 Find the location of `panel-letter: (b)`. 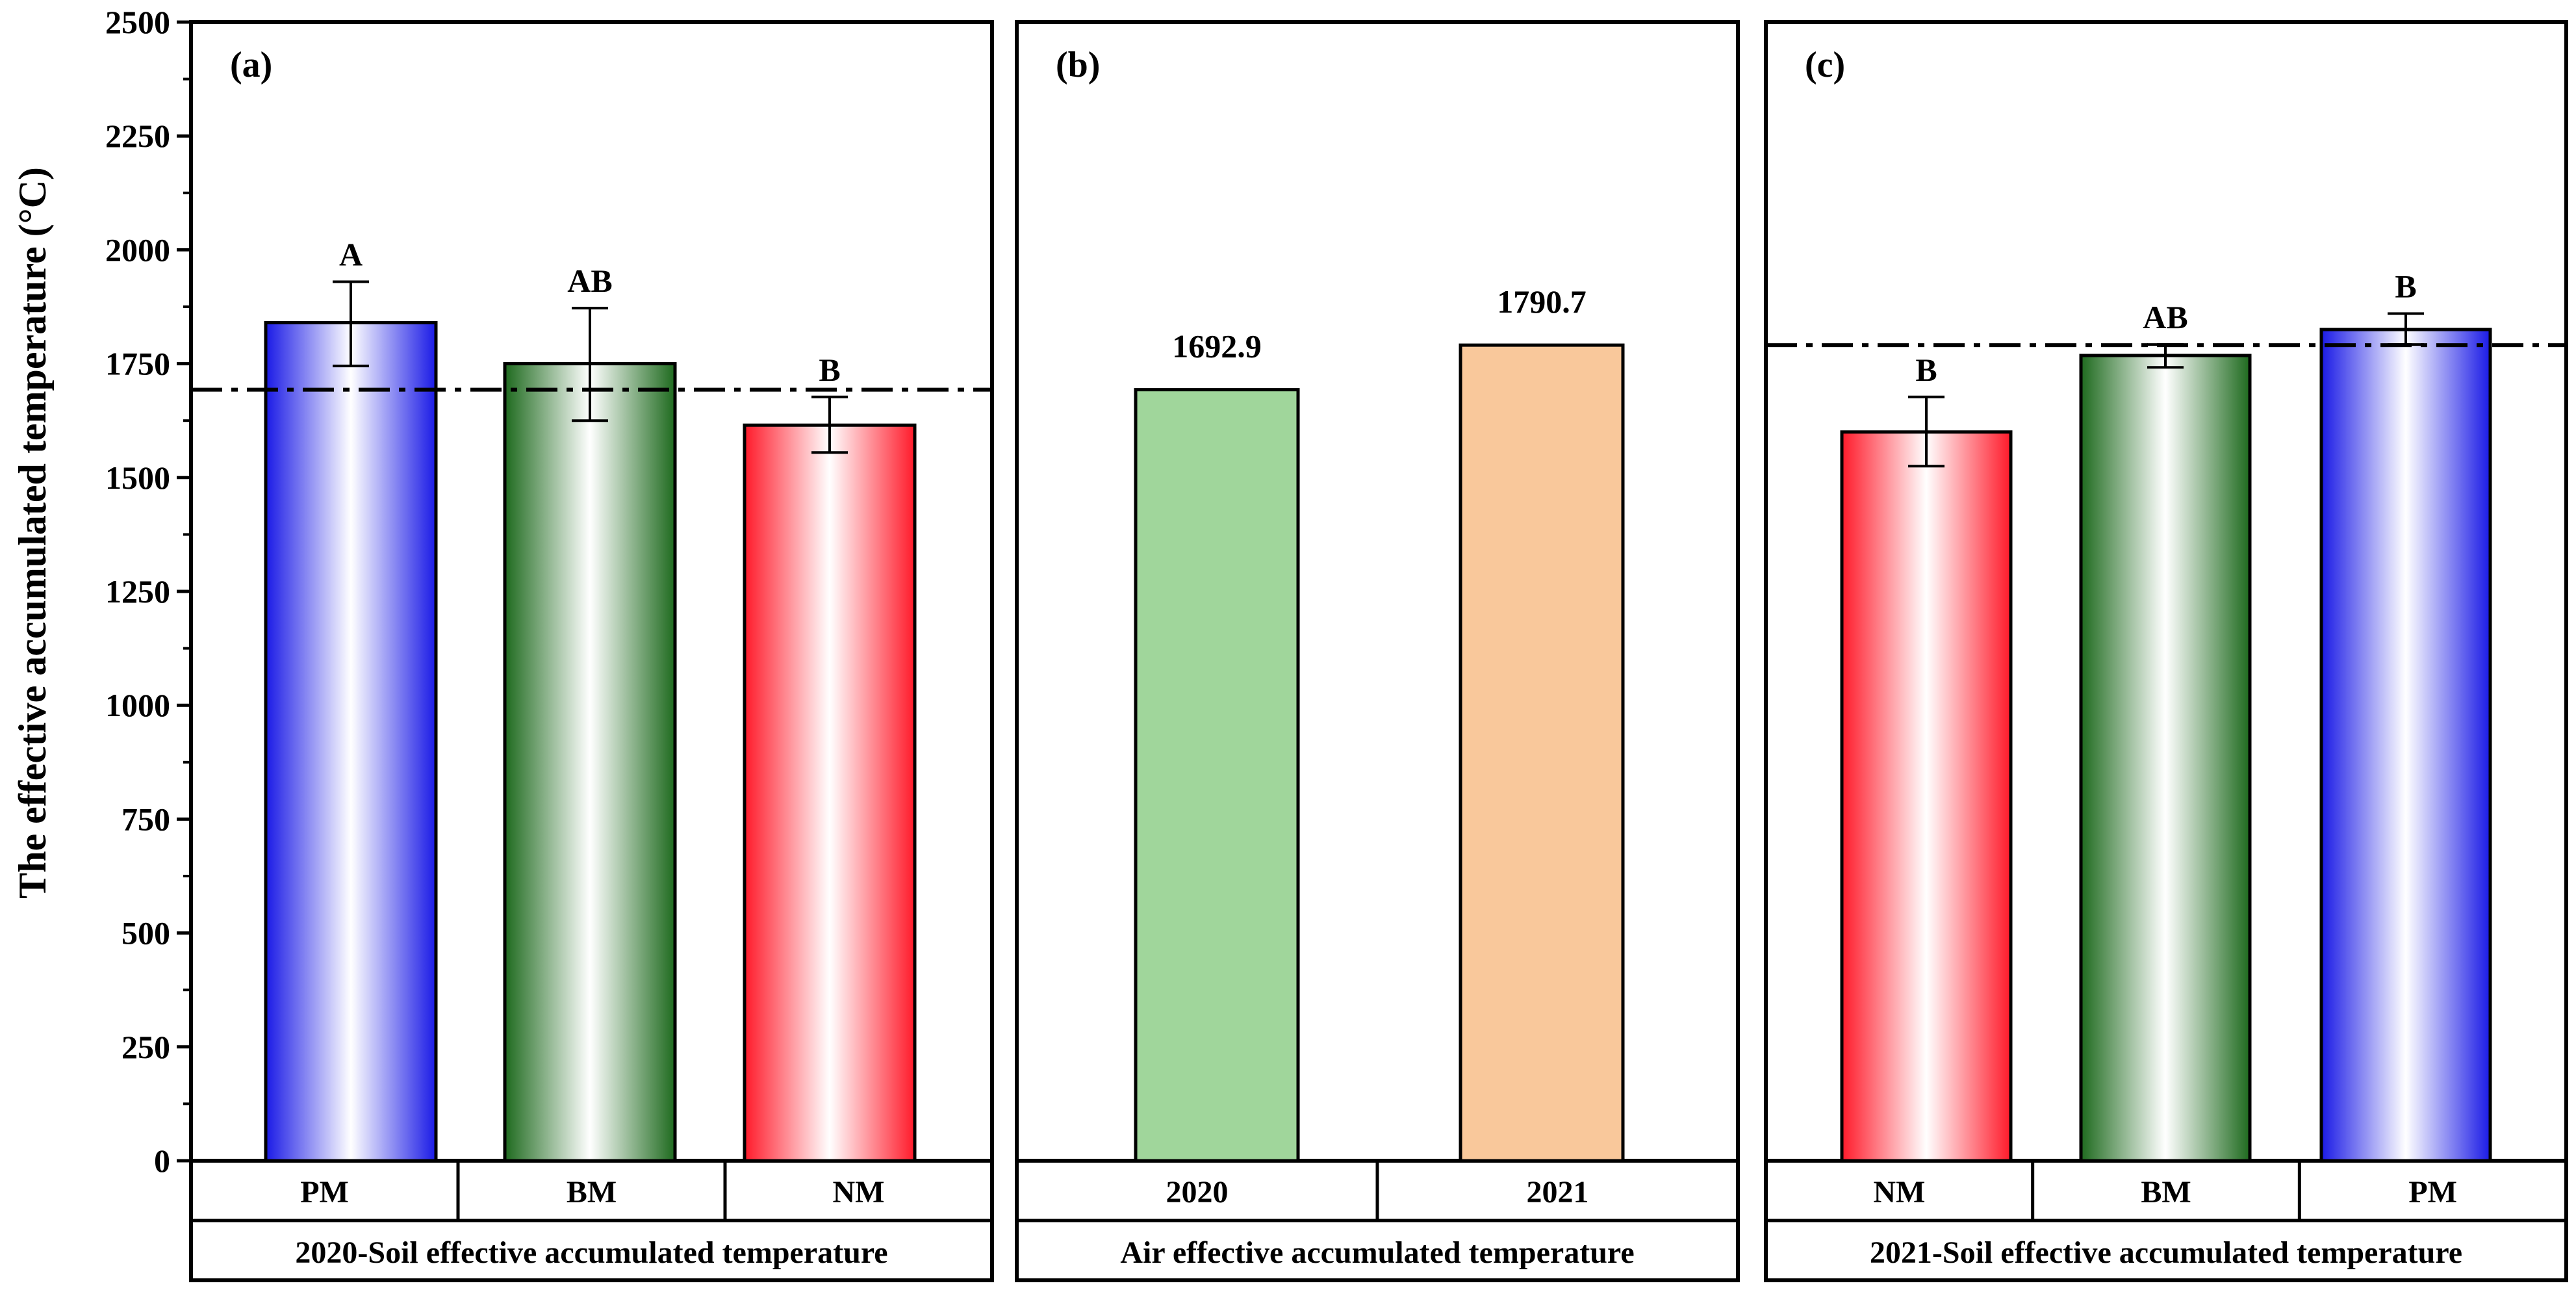

panel-letter: (b) is located at coordinates (1078, 65).